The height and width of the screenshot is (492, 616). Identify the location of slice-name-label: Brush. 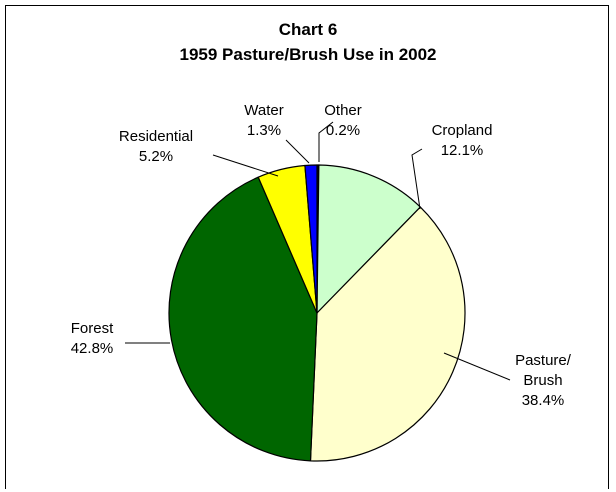
(542, 380).